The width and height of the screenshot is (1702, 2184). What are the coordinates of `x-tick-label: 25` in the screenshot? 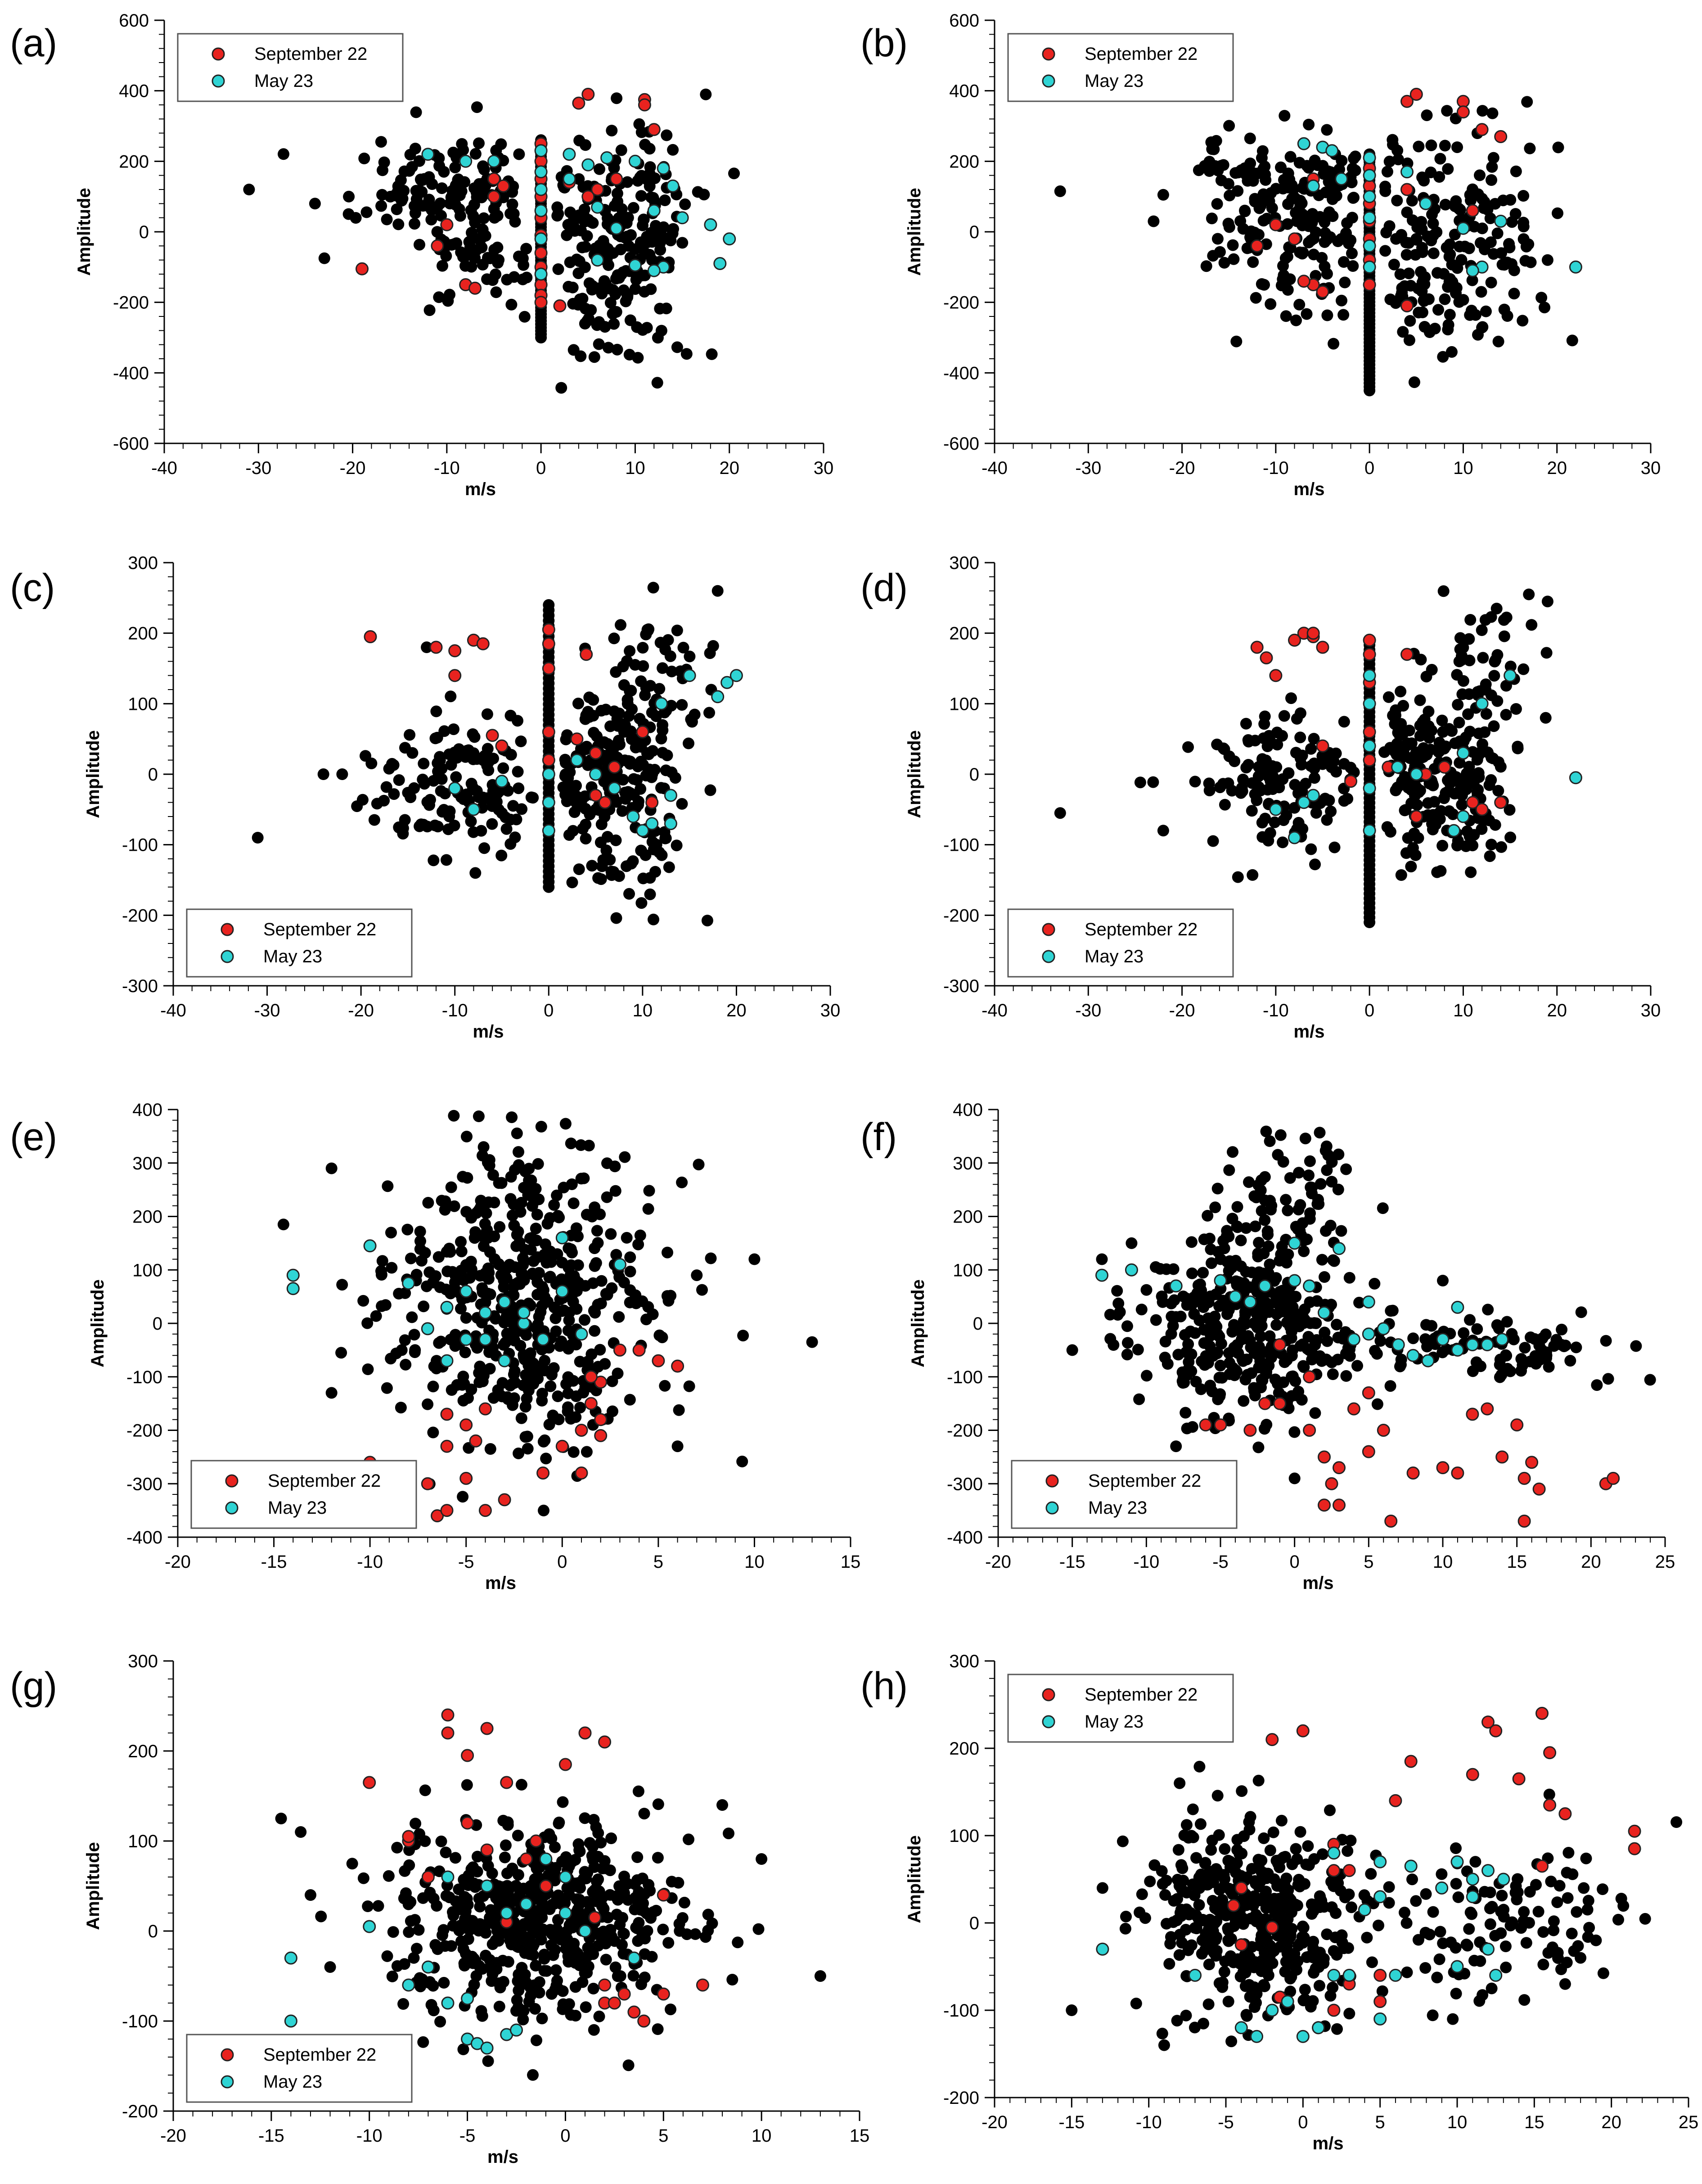 It's located at (1665, 1562).